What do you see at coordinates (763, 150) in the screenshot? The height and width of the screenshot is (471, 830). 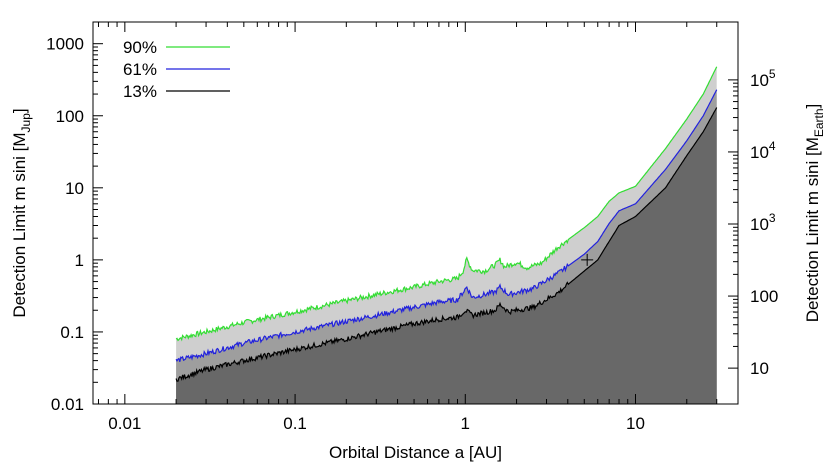 I see `y2-tick-label: 10⁴` at bounding box center [763, 150].